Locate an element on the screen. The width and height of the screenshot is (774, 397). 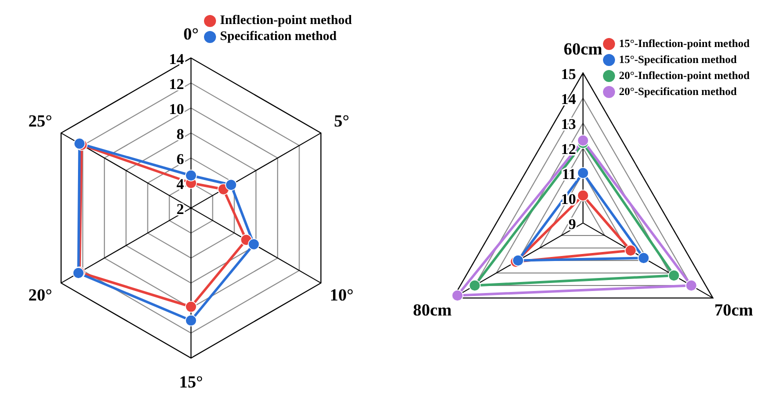
y-tick-label: 2 is located at coordinates (180, 210).